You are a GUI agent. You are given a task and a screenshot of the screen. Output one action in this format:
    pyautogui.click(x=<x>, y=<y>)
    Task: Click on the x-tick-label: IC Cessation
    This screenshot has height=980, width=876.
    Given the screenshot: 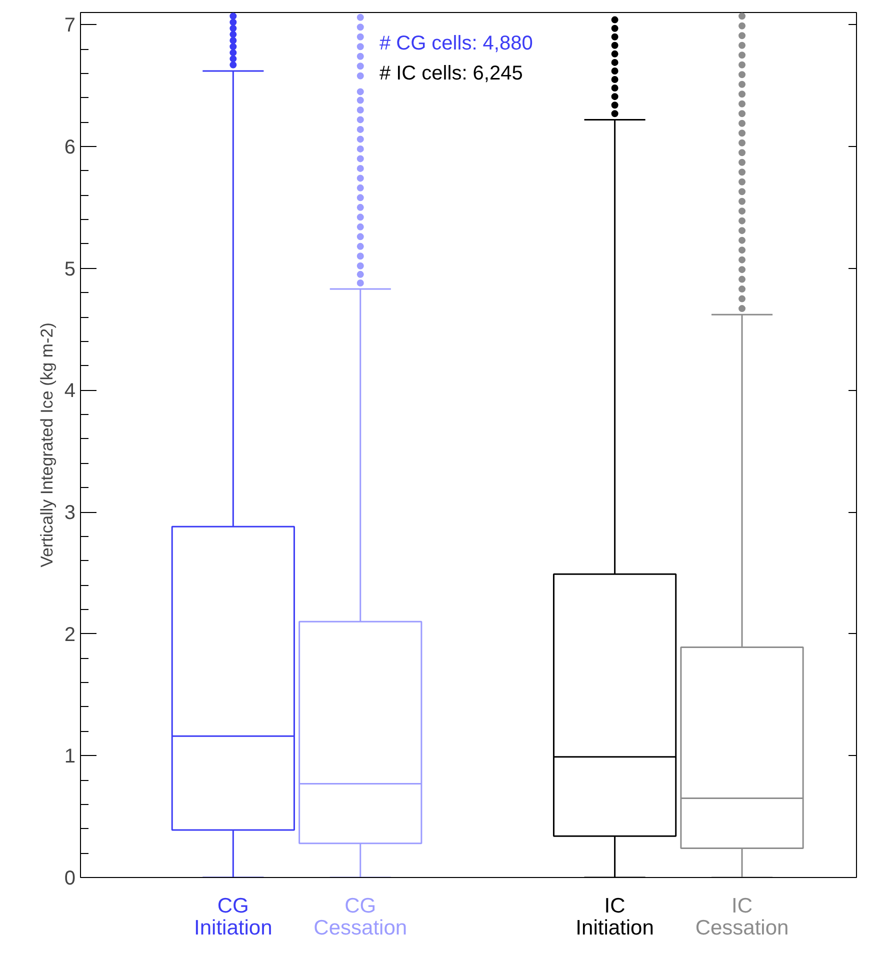 What is the action you would take?
    pyautogui.click(x=742, y=917)
    